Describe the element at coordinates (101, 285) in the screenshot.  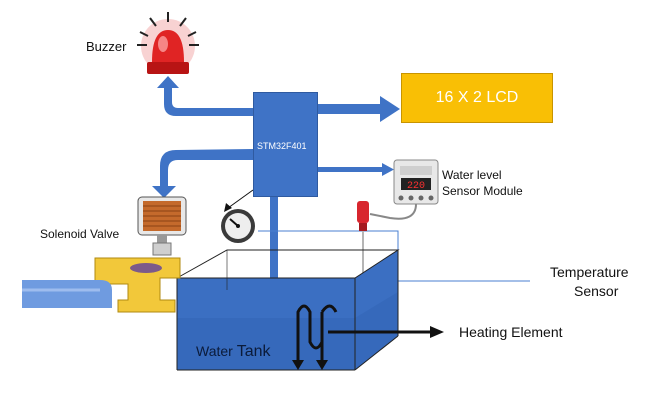
I see `water-pipe` at that location.